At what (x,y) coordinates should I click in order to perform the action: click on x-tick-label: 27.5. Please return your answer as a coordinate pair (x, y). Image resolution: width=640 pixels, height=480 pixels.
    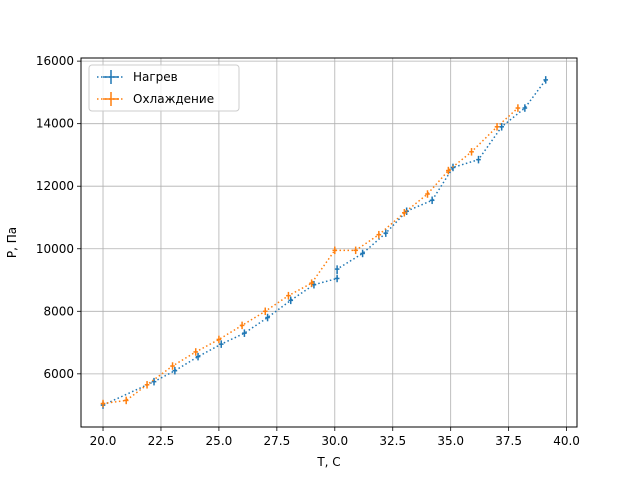
    Looking at the image, I should click on (276, 441).